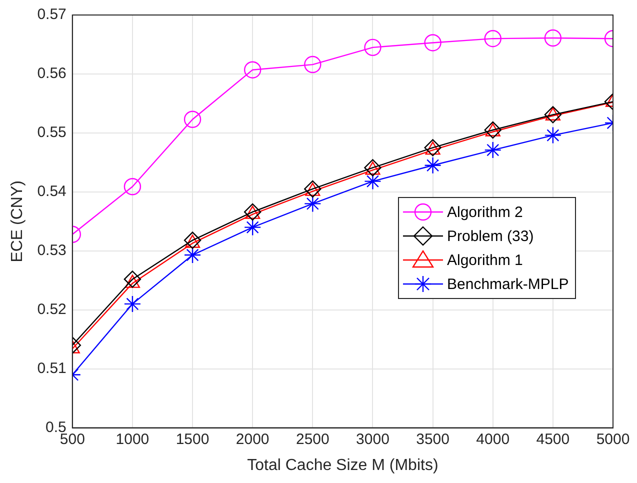 The image size is (637, 483). I want to click on legend-label: Benchmark-MPLP, so click(508, 284).